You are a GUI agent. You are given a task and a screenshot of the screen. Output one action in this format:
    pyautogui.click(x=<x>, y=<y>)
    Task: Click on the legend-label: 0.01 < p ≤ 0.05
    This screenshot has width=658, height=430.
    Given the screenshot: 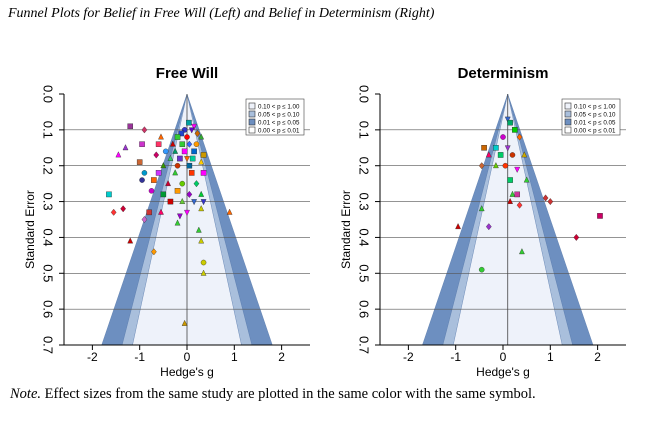 What is the action you would take?
    pyautogui.click(x=279, y=123)
    